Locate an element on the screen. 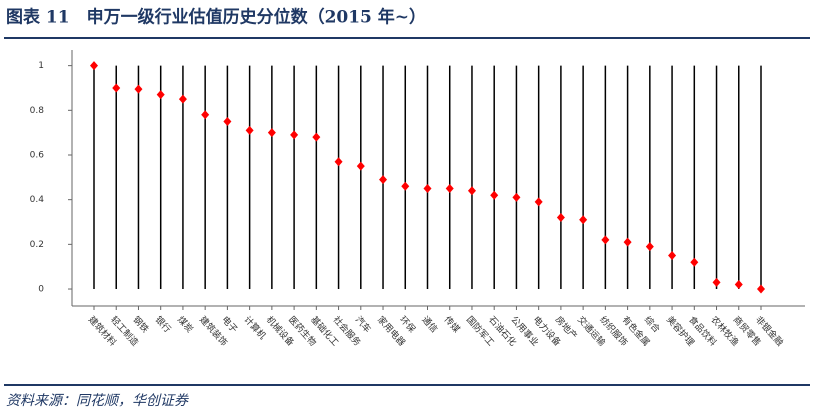 The width and height of the screenshot is (814, 414). y-tick-label: 0.4 is located at coordinates (37, 200).